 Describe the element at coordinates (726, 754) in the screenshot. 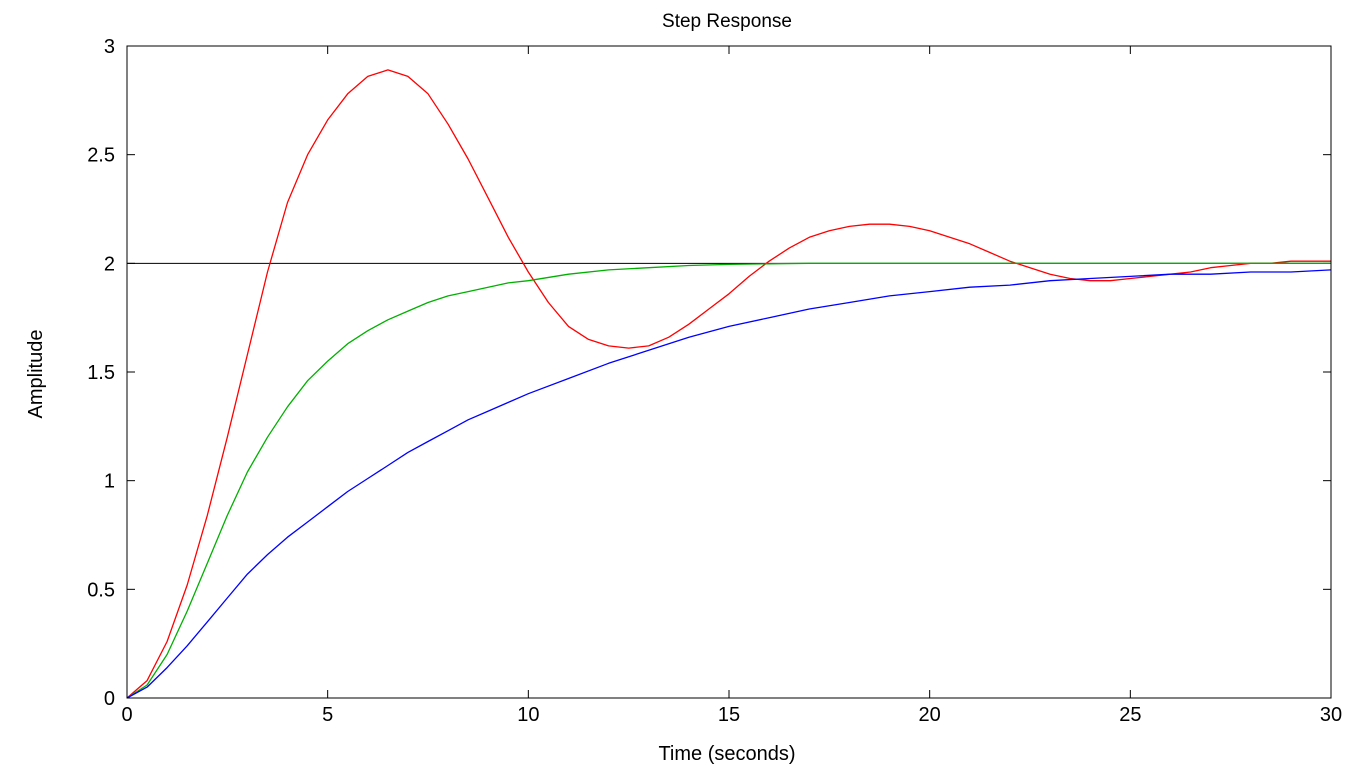

I see `x-axis-label: Time (seconds)` at that location.